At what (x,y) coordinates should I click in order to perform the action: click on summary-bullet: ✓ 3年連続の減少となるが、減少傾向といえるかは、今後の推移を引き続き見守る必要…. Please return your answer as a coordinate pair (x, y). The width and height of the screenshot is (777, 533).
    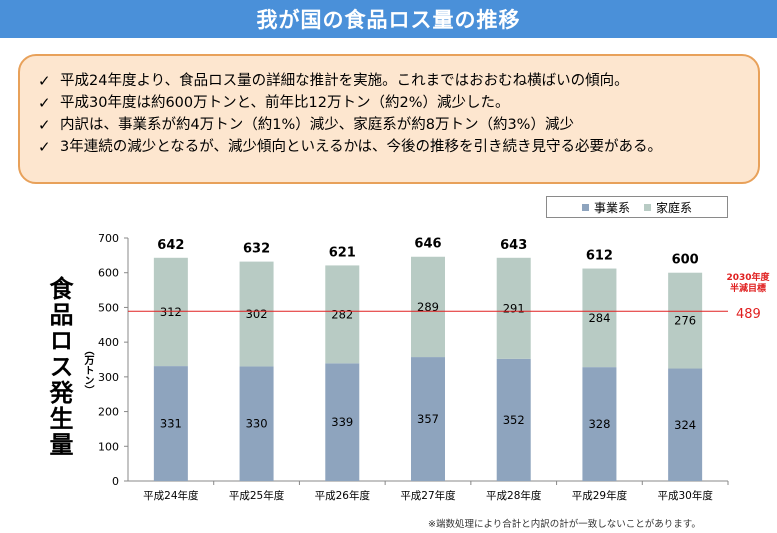
    Looking at the image, I should click on (388, 147).